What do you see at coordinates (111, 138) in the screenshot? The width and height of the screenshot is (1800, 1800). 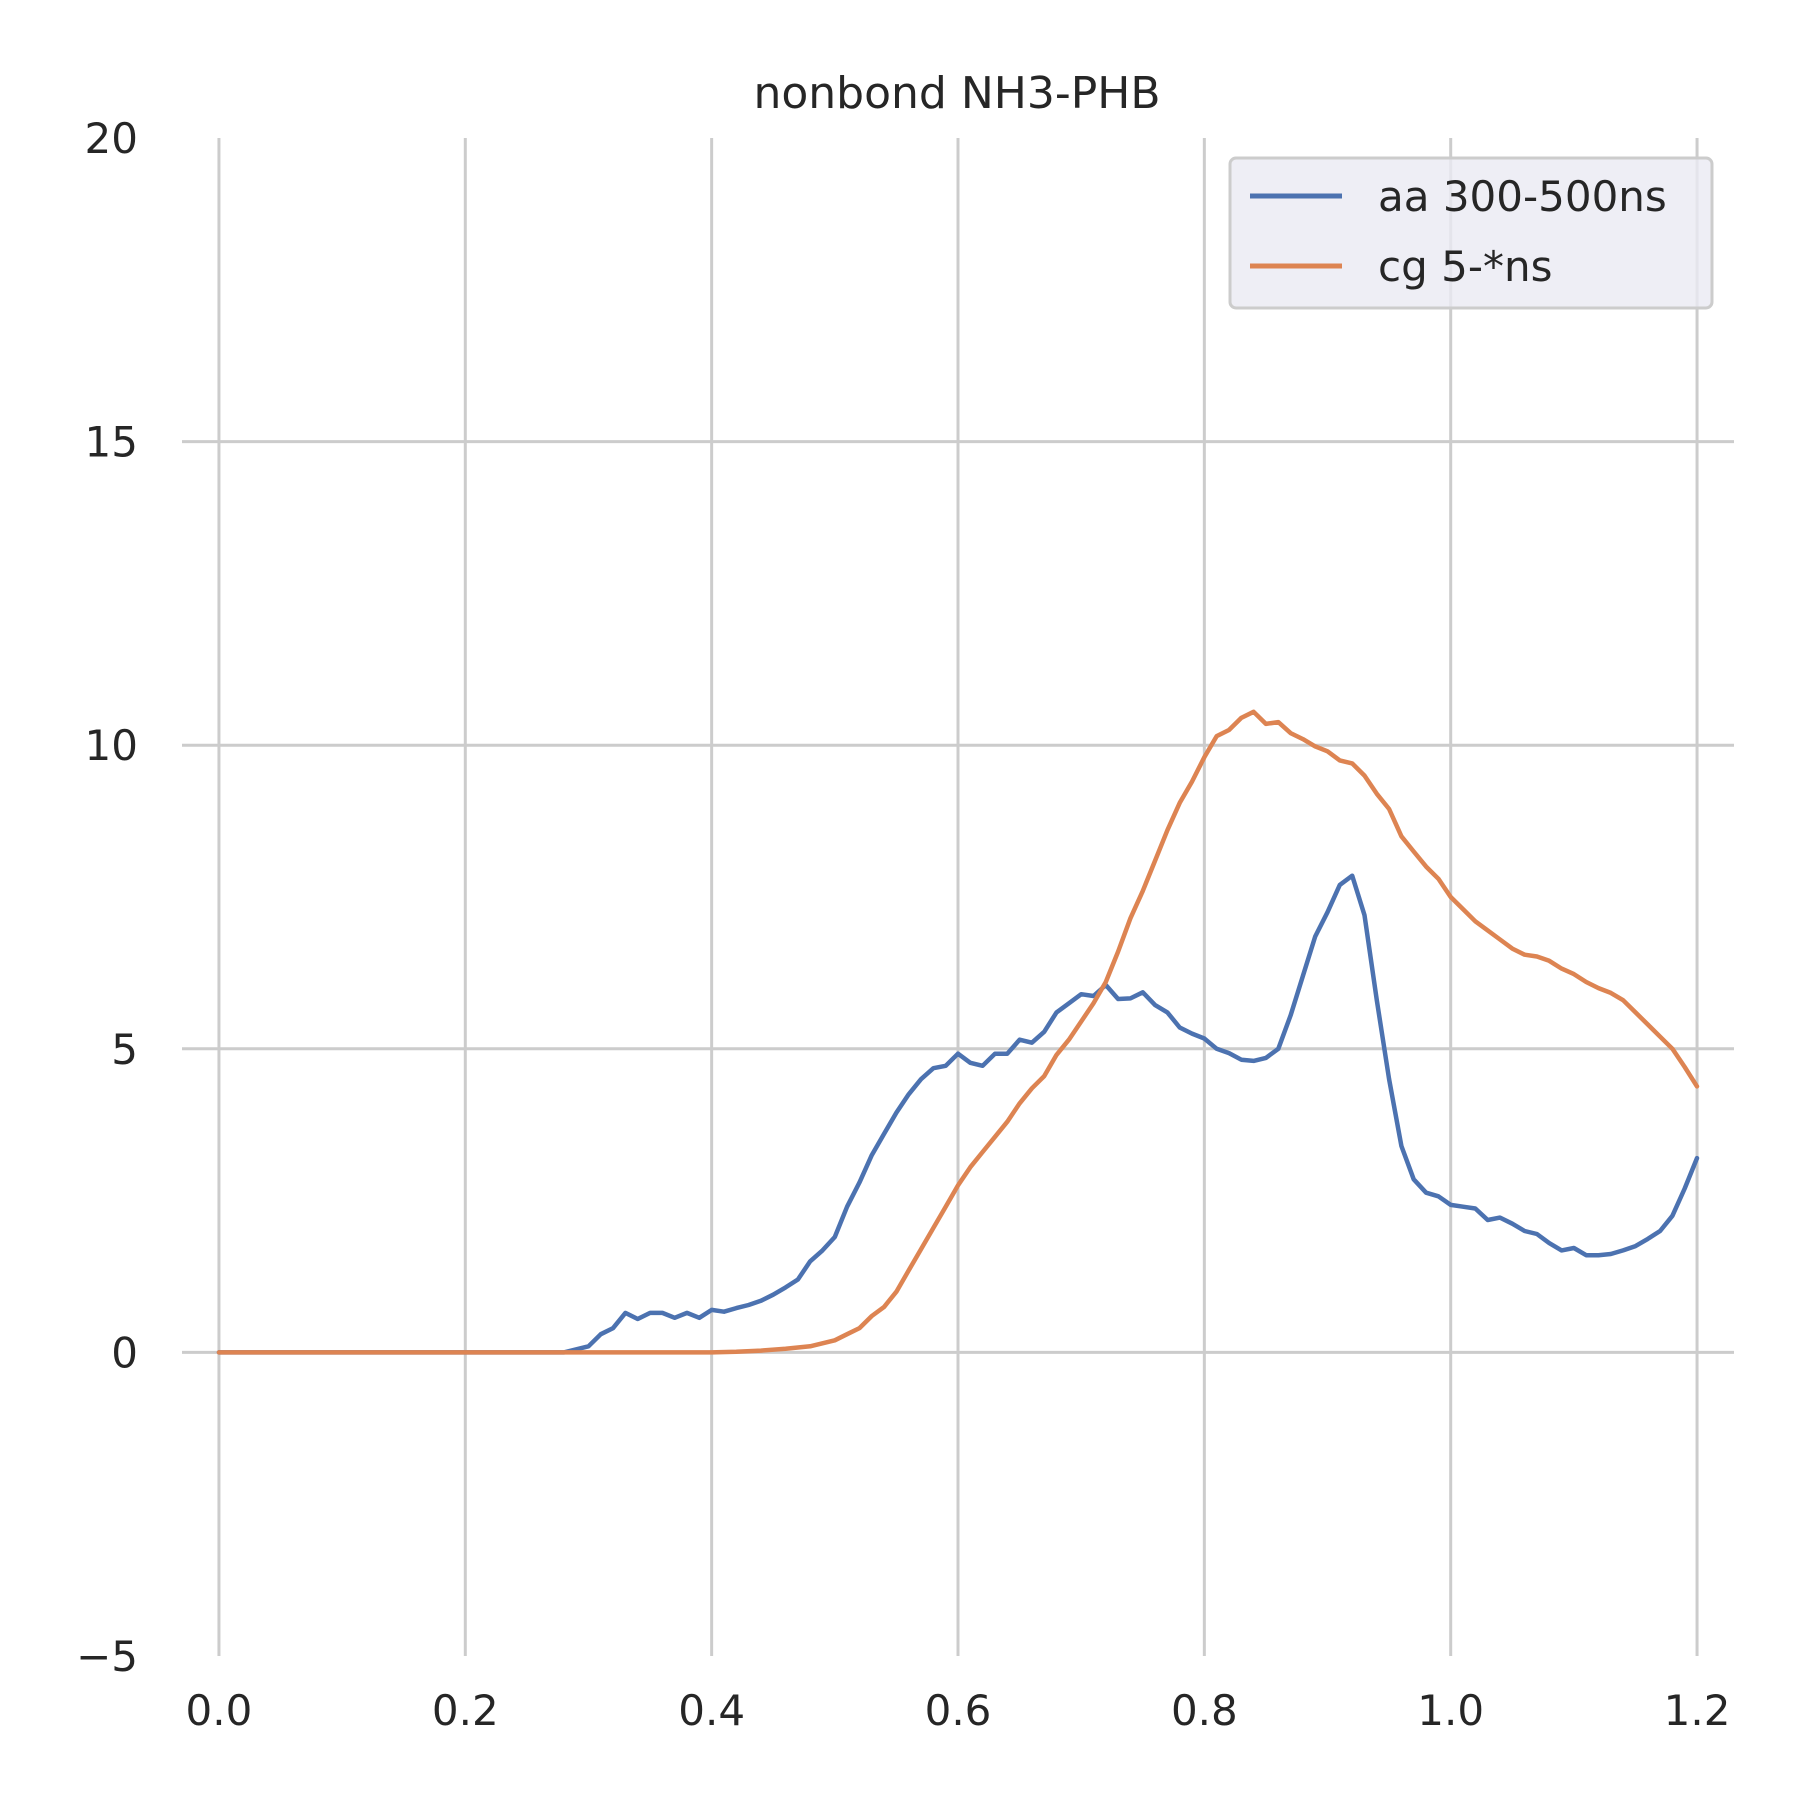 I see `y-tick-label: 20` at bounding box center [111, 138].